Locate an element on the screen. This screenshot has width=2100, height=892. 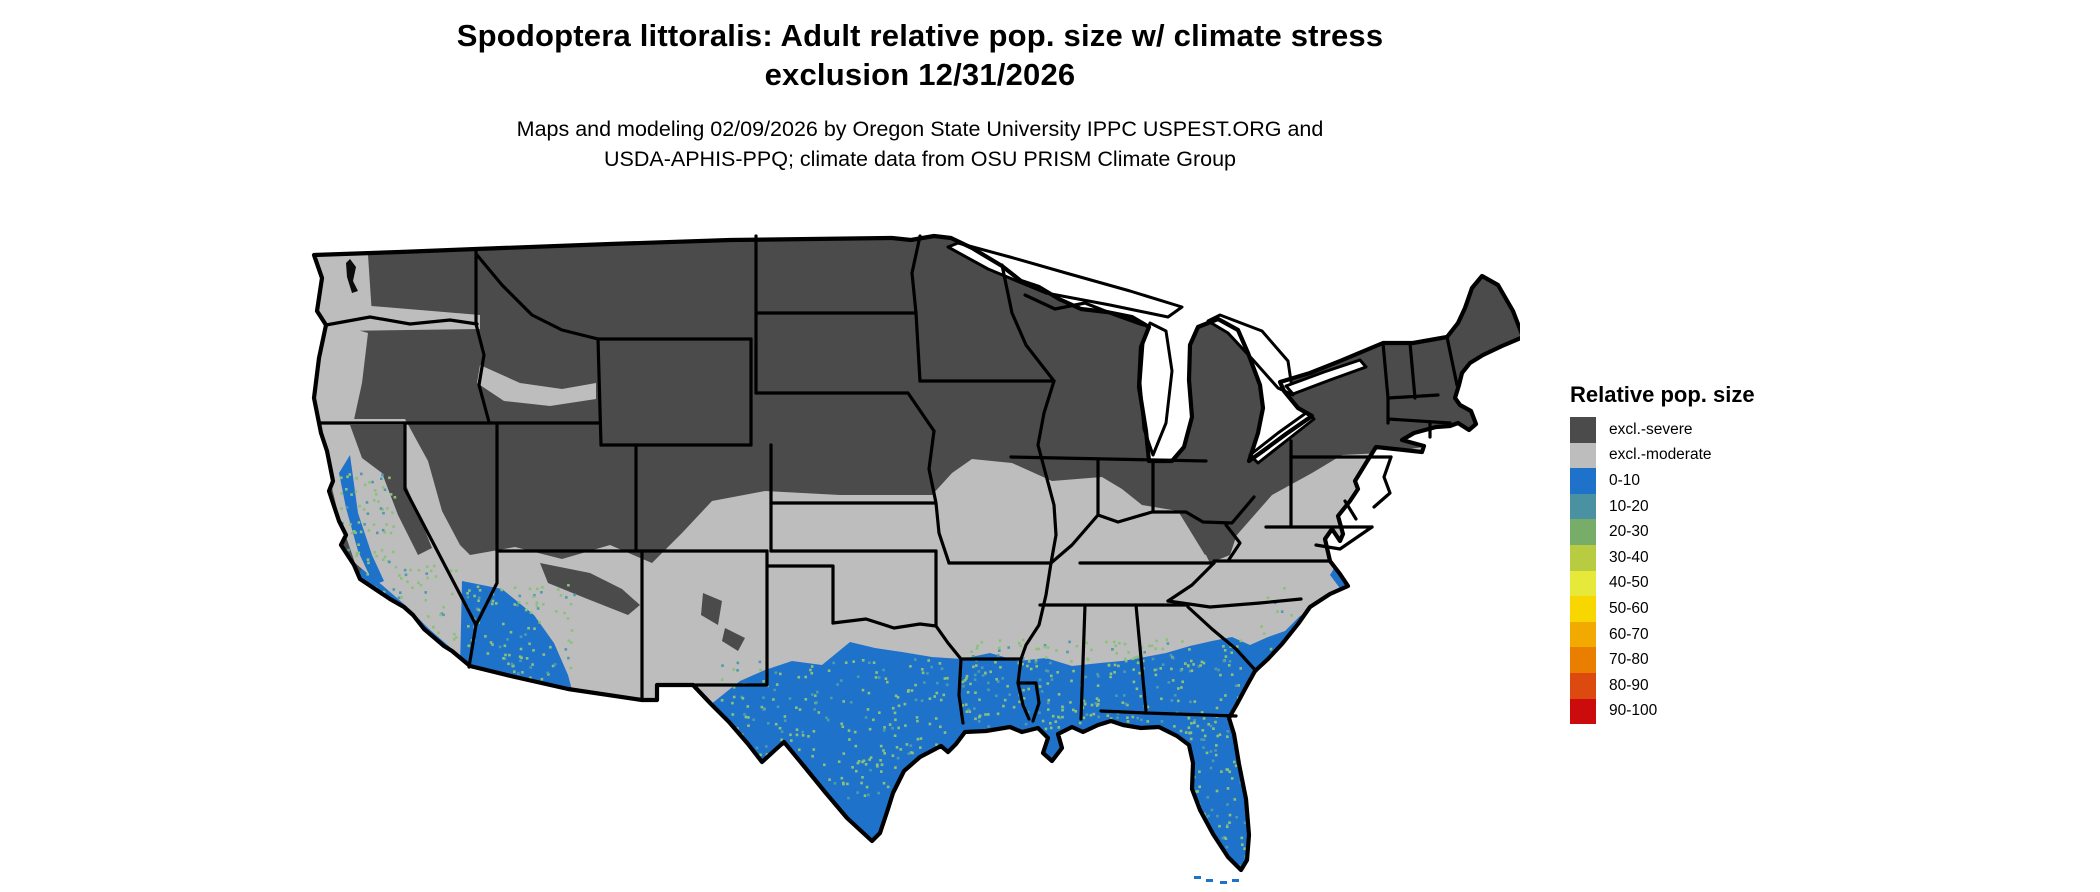
legend-label: 10-20 is located at coordinates (1629, 506).